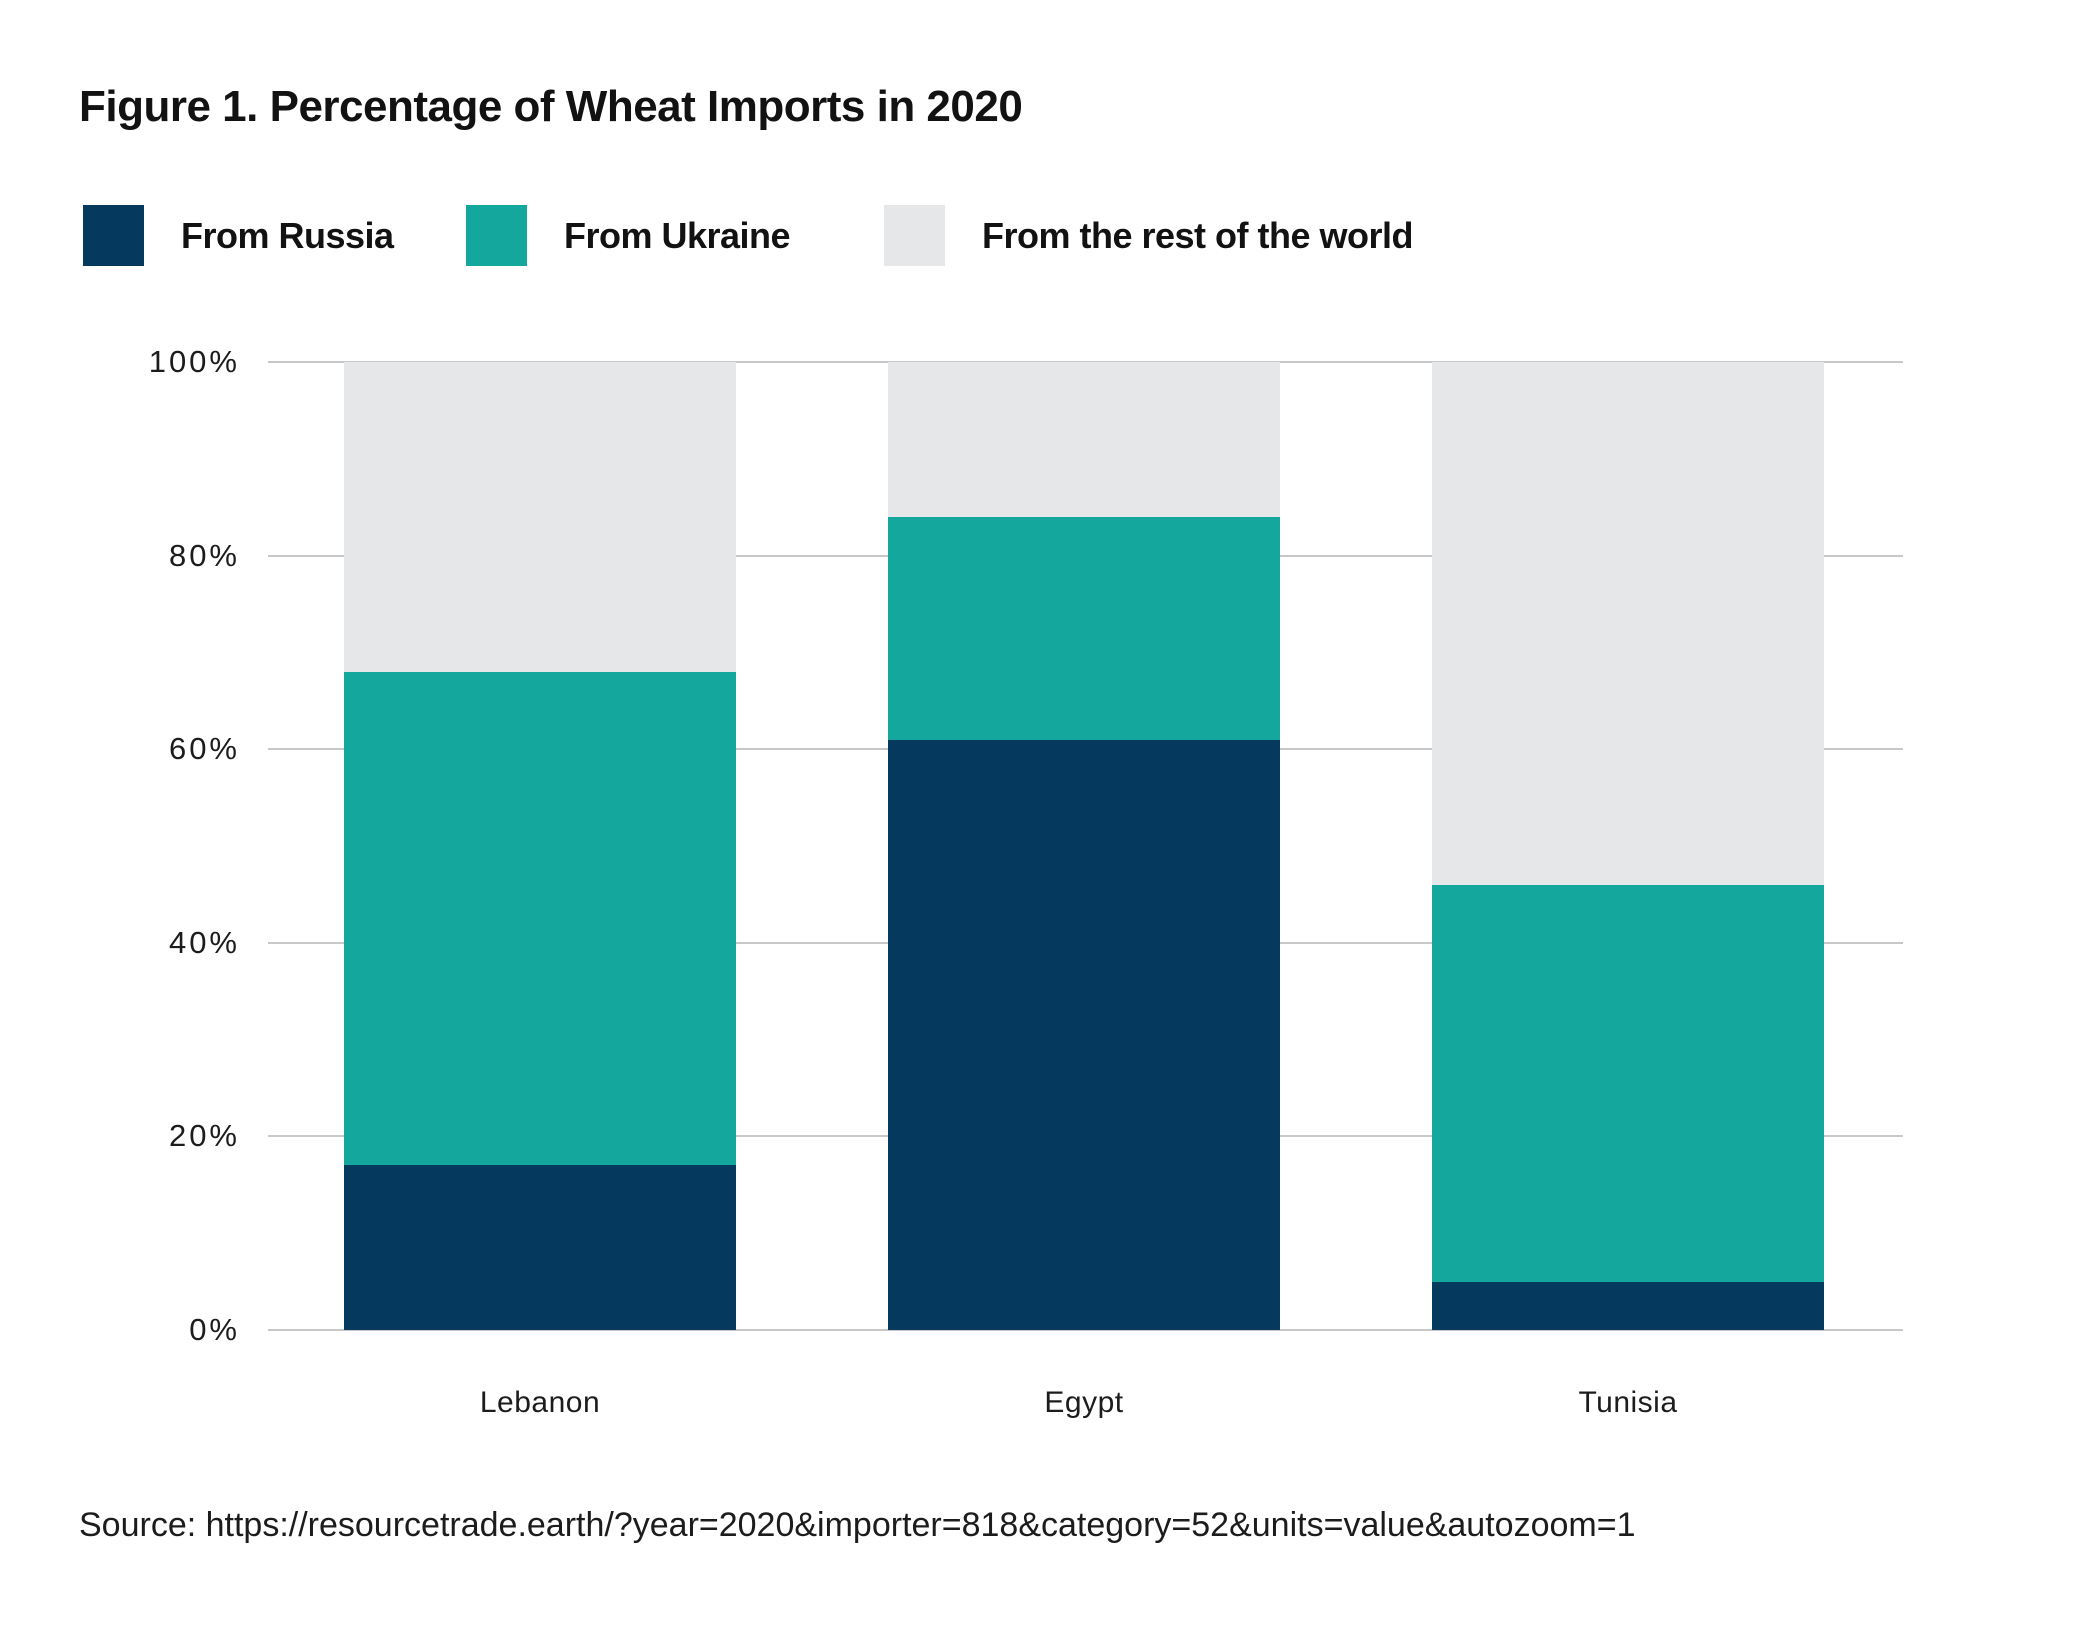 The image size is (2084, 1629). What do you see at coordinates (677, 235) in the screenshot?
I see `legend-label-ukraine: From Ukraine` at bounding box center [677, 235].